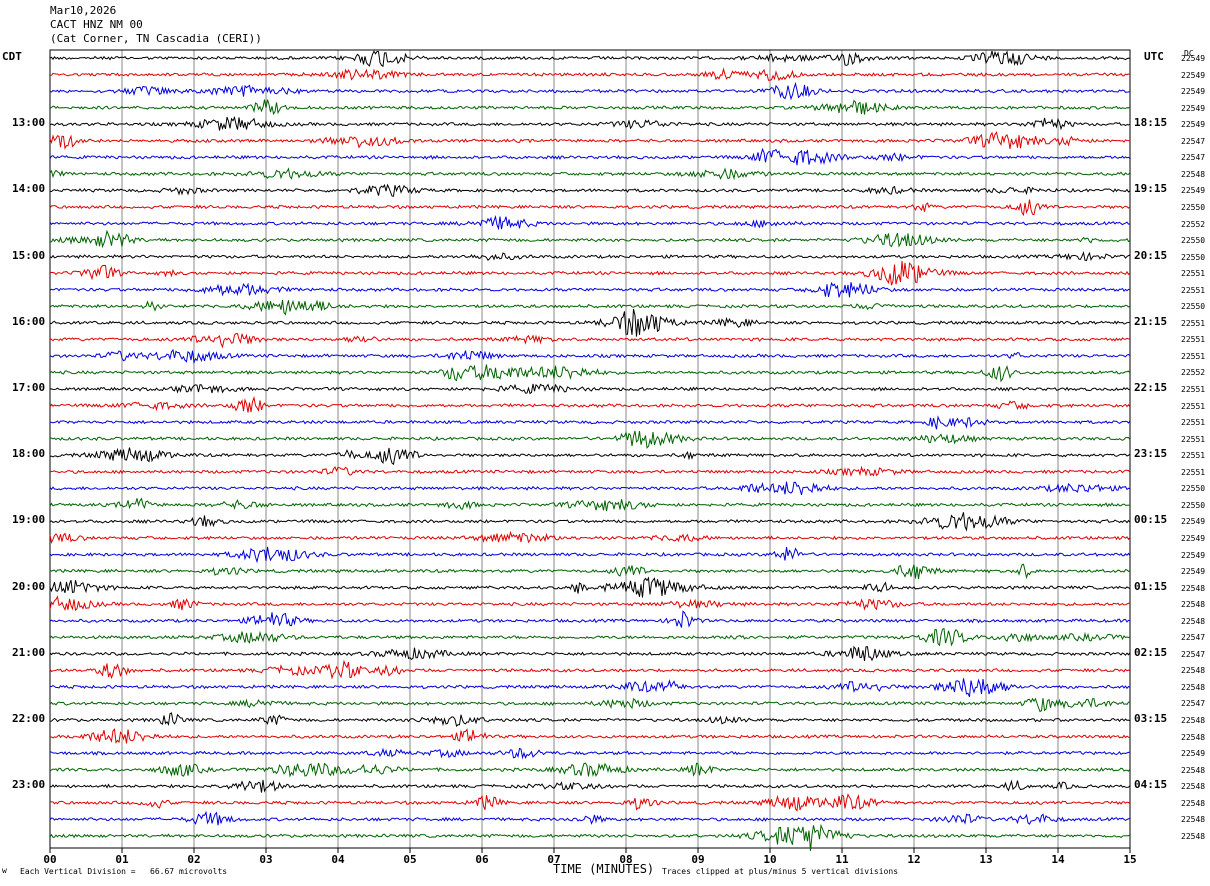  I want to click on left-time-label: 14:00, so click(29, 189).